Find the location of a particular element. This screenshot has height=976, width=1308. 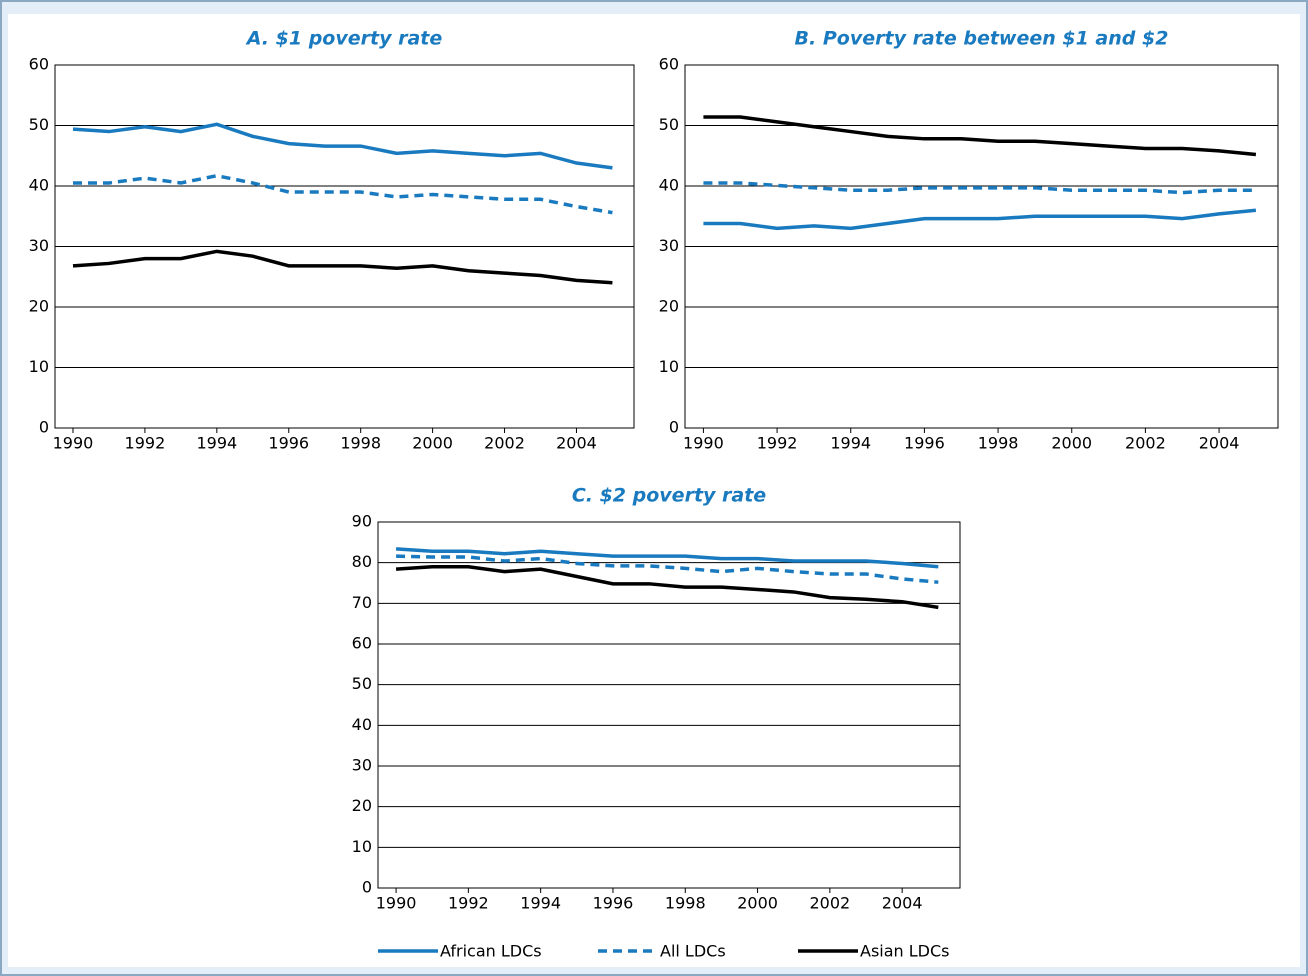

legend-label: All LDCs is located at coordinates (693, 951).